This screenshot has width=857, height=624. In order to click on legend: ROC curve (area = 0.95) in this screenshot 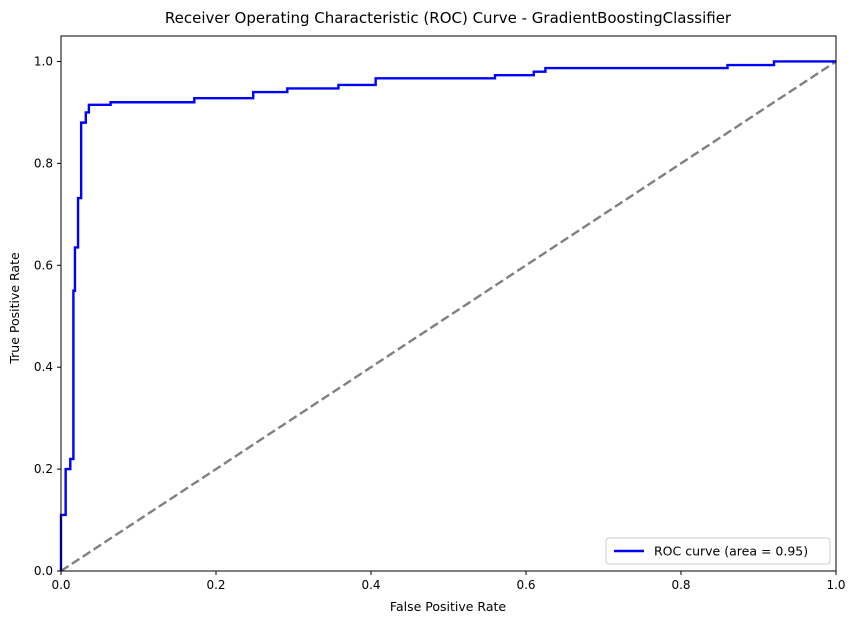, I will do `click(718, 551)`.